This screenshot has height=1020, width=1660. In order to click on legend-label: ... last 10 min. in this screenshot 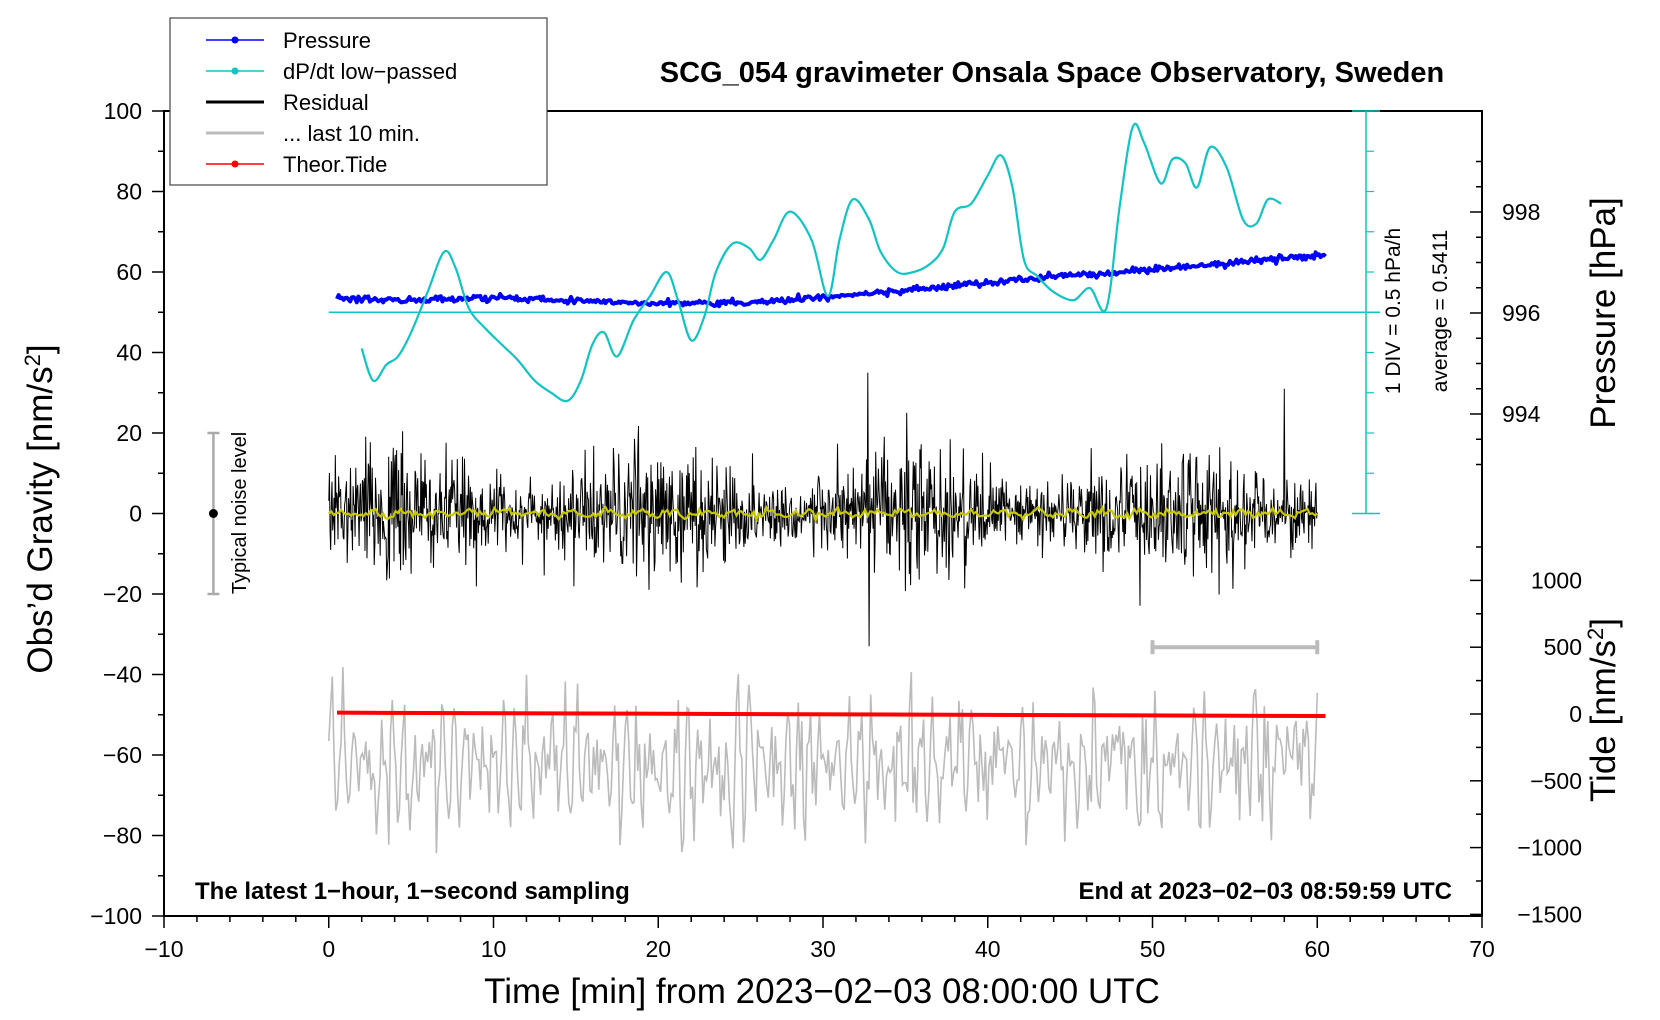, I will do `click(351, 133)`.